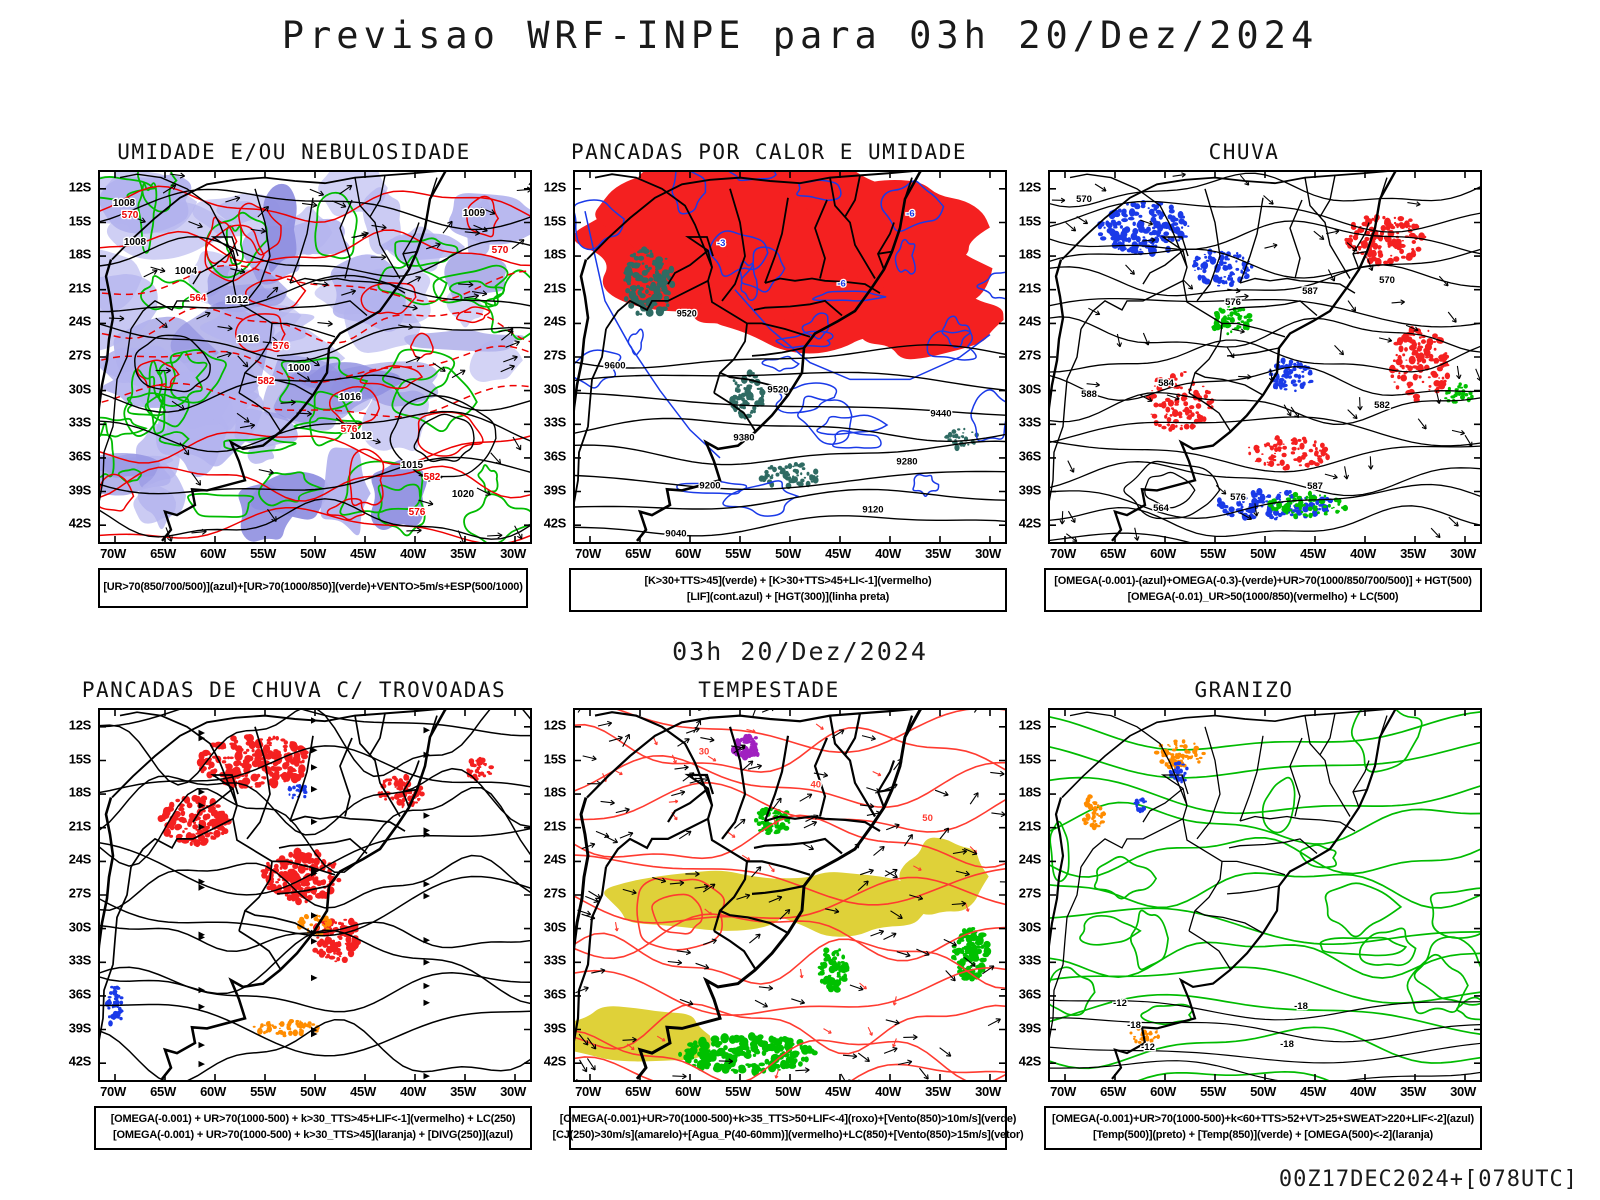  Describe the element at coordinates (777, 389) in the screenshot. I see `svg-text: 9520` at that location.